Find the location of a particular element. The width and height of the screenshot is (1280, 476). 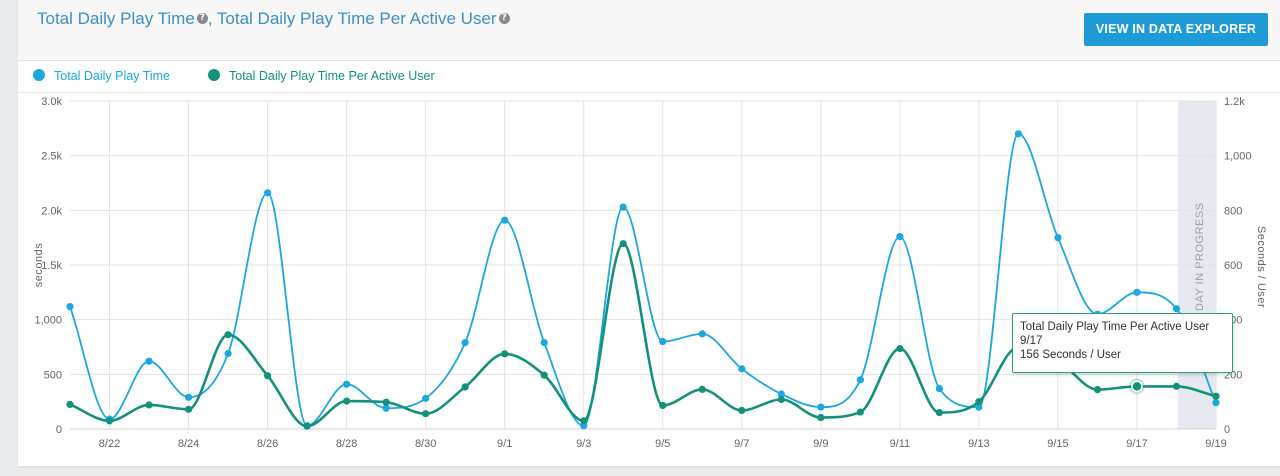

x-tick-label: 9/7 is located at coordinates (741, 444).